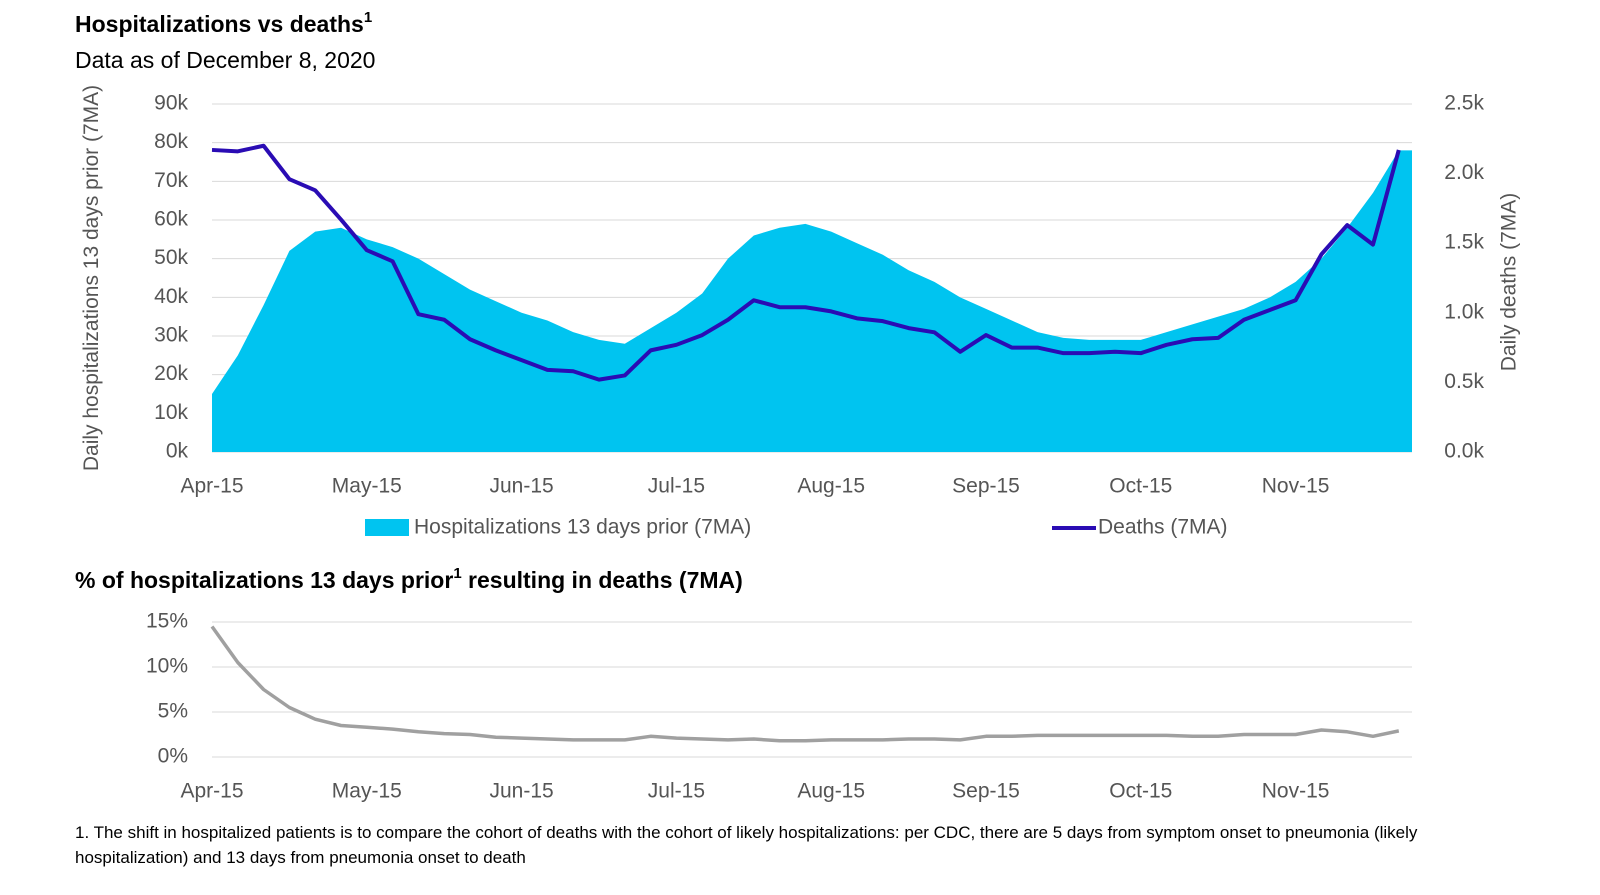 The height and width of the screenshot is (895, 1600). What do you see at coordinates (171, 373) in the screenshot?
I see `y-tick-label: 20k` at bounding box center [171, 373].